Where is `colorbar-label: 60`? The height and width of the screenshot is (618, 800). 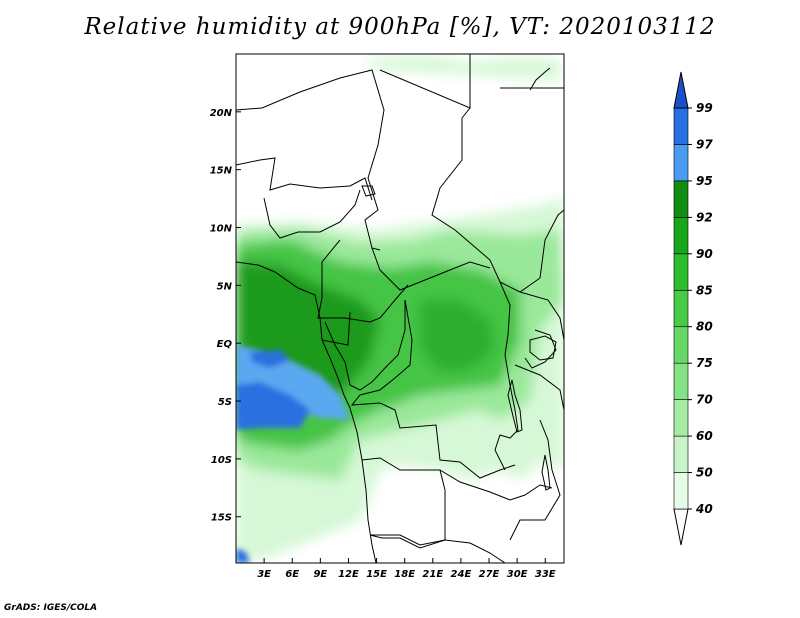 colorbar-label: 60 is located at coordinates (704, 436).